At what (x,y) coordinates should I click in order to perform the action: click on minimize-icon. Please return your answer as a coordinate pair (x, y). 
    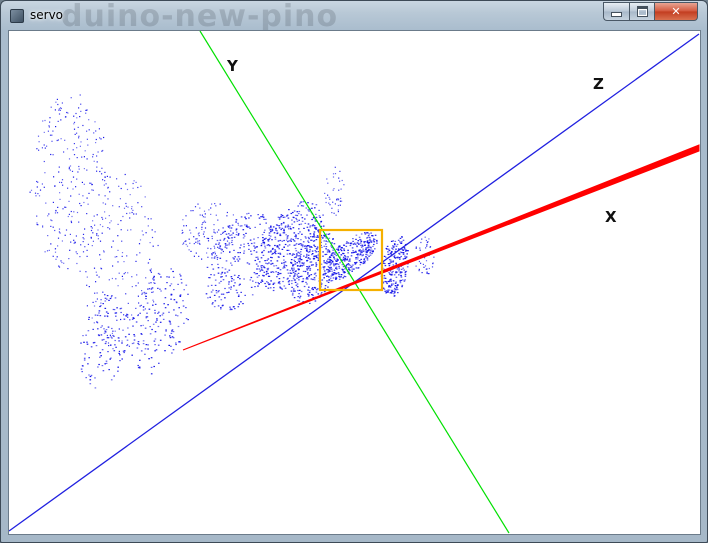
    Looking at the image, I should click on (616, 14).